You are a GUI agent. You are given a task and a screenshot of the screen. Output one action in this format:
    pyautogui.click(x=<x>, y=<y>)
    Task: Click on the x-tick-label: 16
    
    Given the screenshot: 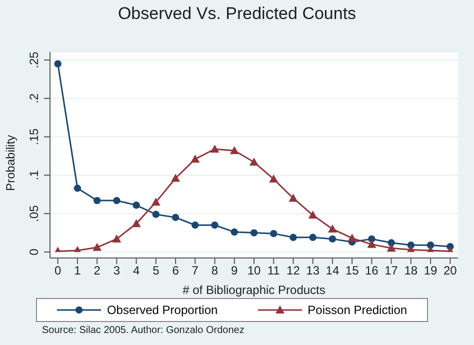 What is the action you would take?
    pyautogui.click(x=372, y=271)
    